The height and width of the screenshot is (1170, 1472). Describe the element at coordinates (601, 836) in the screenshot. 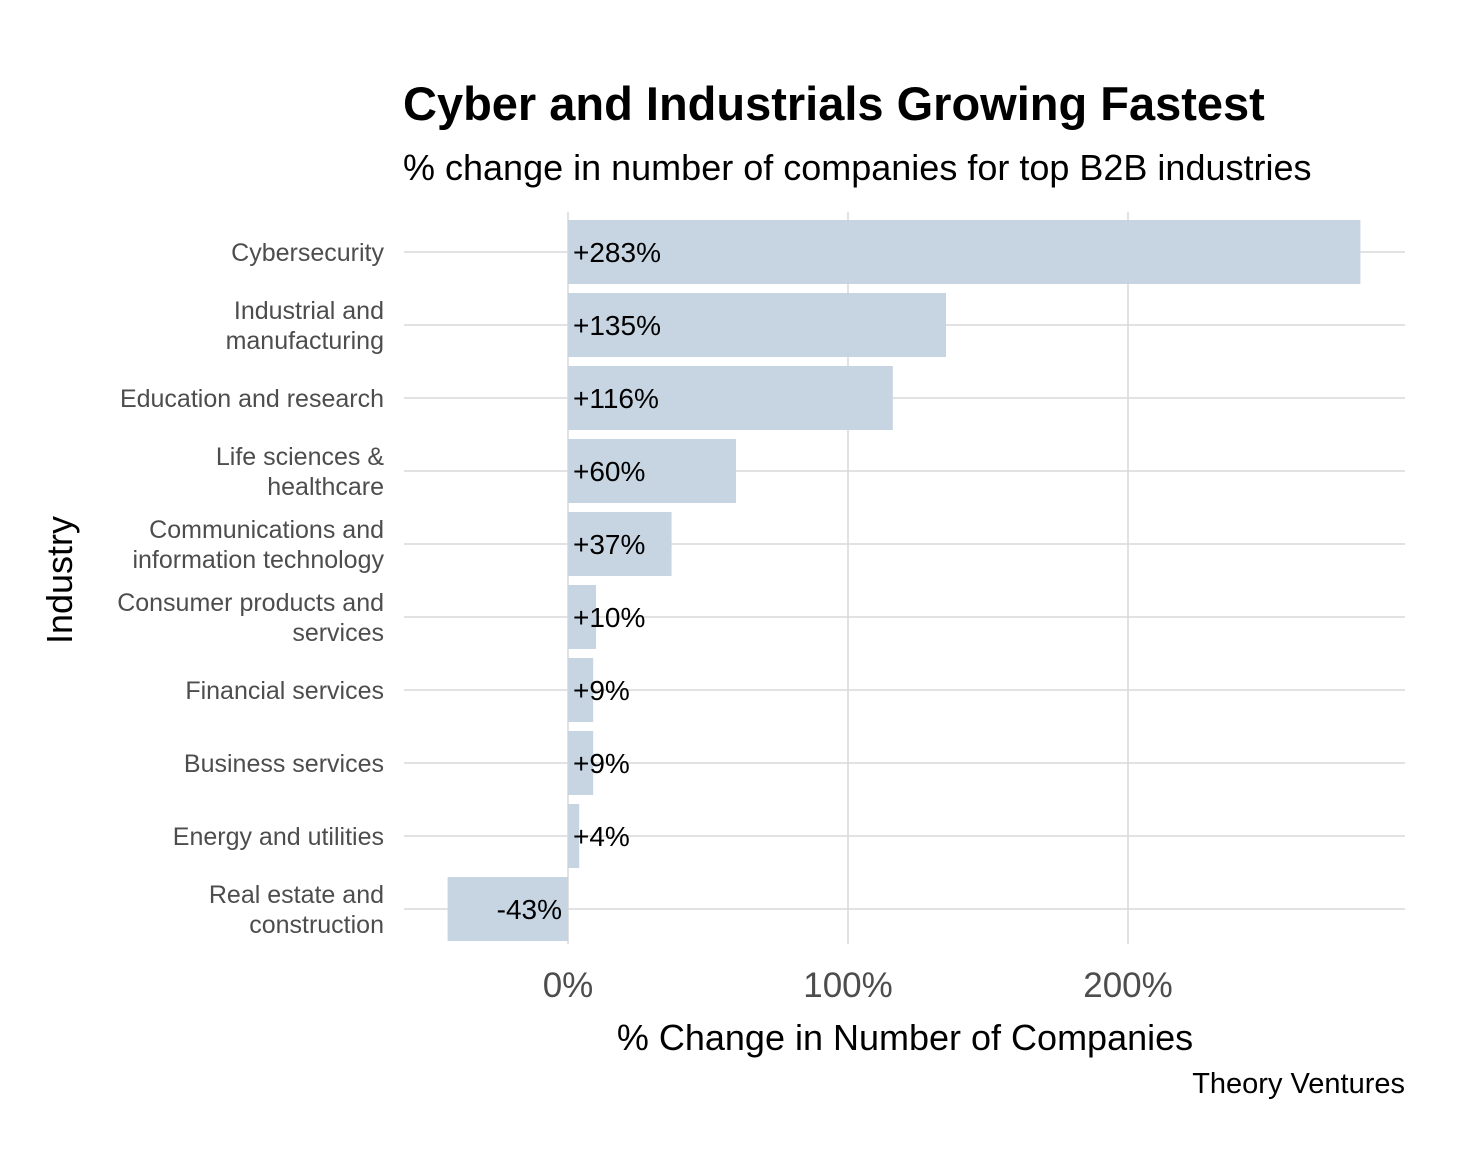

I see `bar-value-label: +4%` at that location.